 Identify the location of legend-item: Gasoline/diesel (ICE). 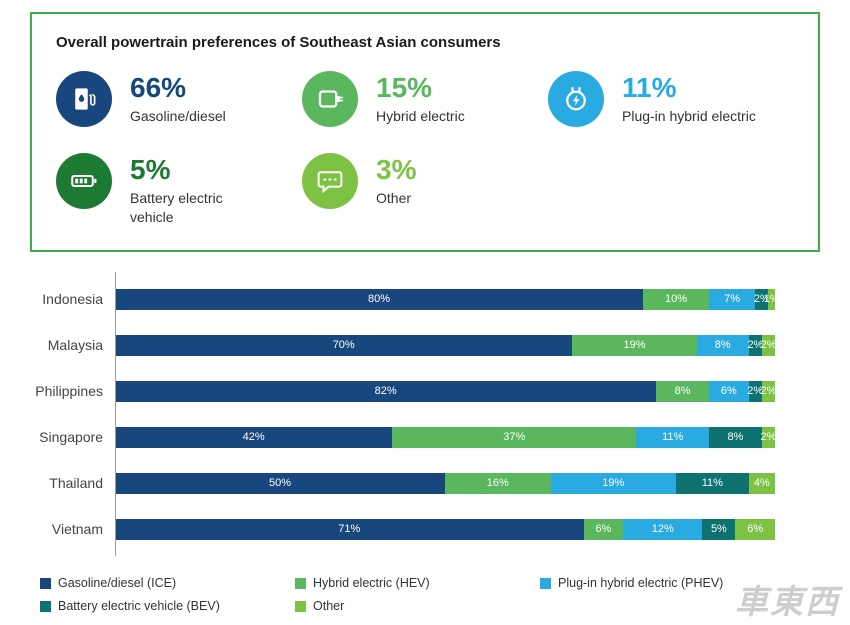
(167, 583).